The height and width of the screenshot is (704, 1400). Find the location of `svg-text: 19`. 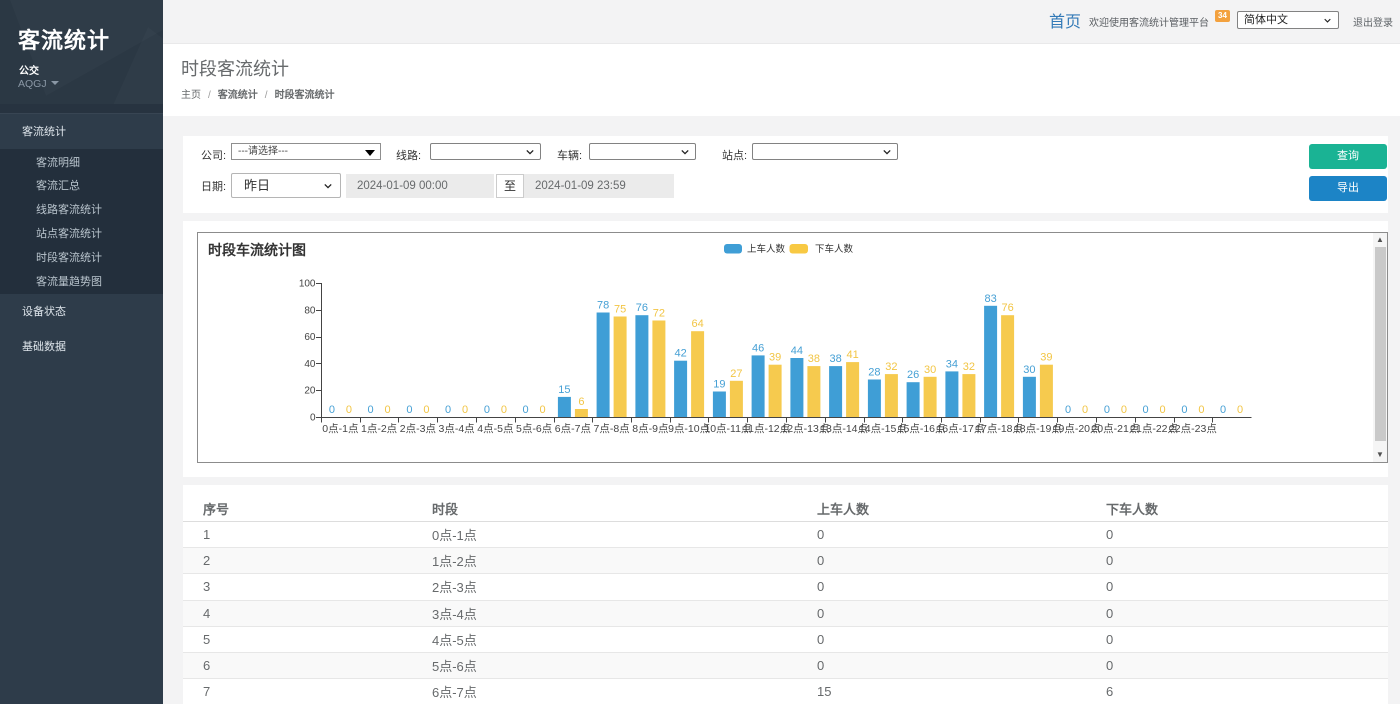

svg-text: 19 is located at coordinates (719, 385).